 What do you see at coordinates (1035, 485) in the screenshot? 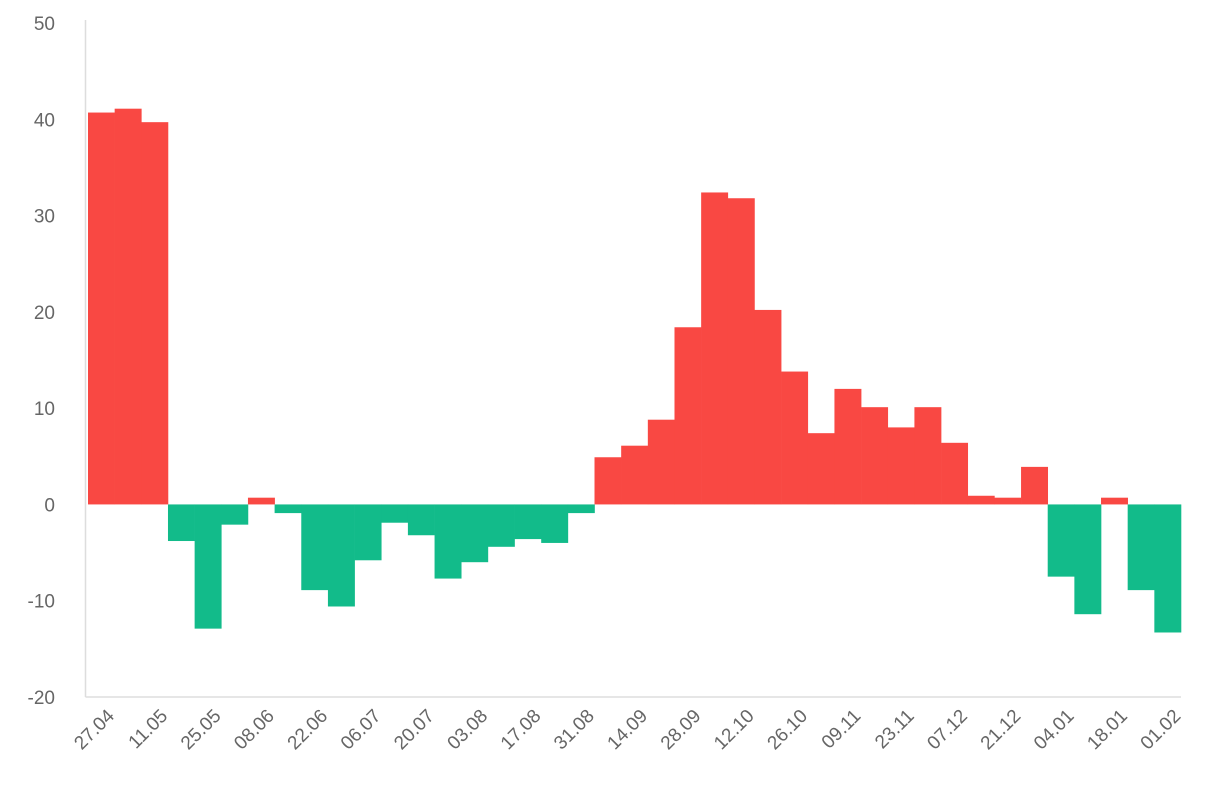
I see `bar-28.12` at bounding box center [1035, 485].